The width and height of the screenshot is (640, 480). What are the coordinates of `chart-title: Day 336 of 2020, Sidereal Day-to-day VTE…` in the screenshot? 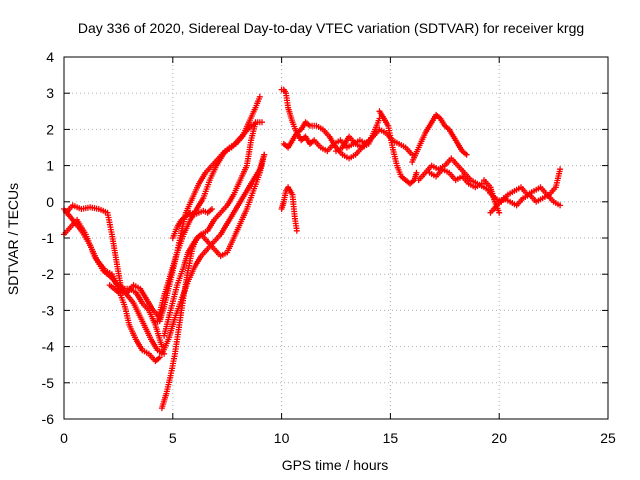 It's located at (331, 28).